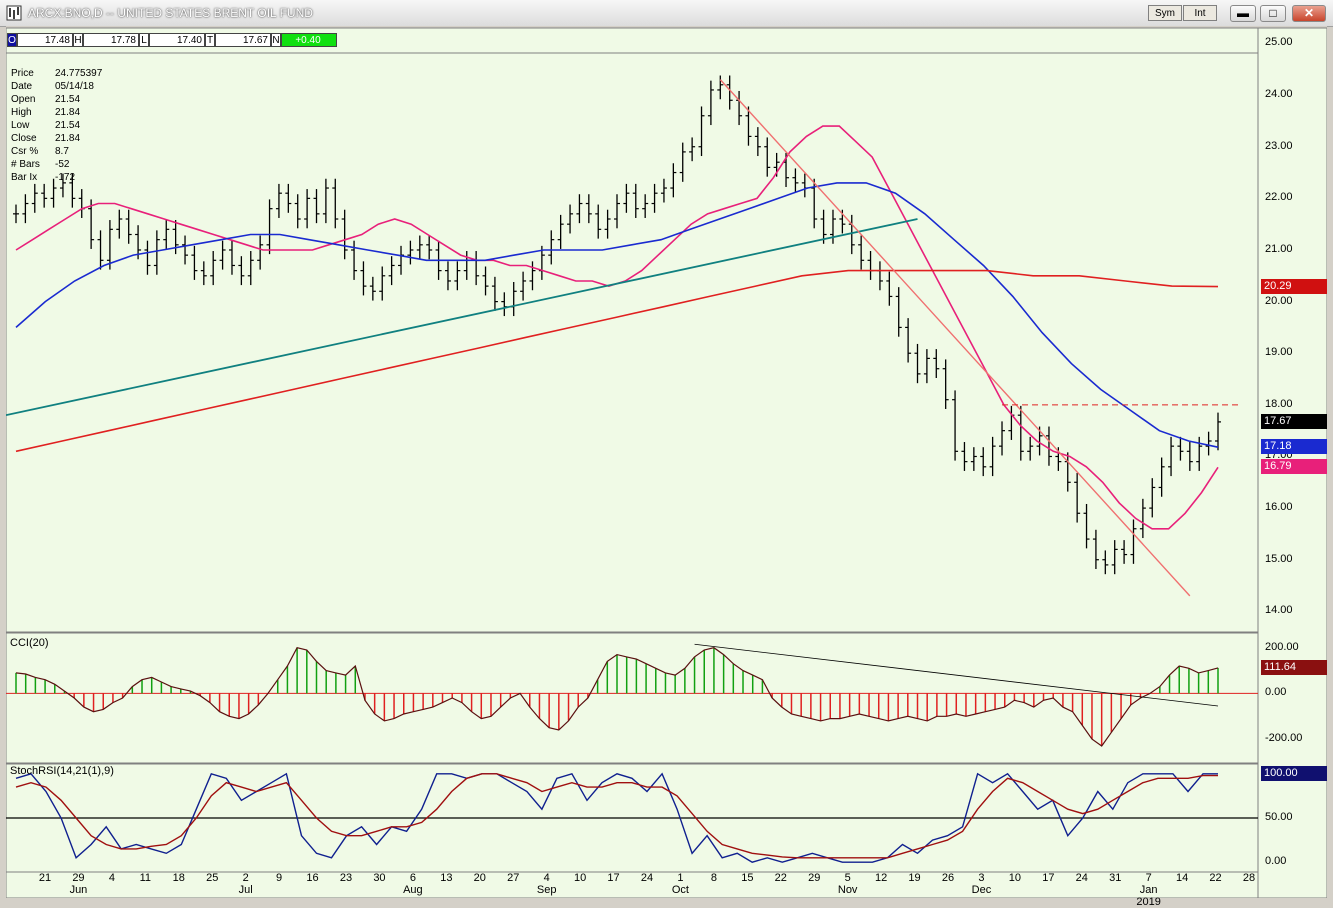 Image resolution: width=1333 pixels, height=908 pixels. Describe the element at coordinates (847, 878) in the screenshot. I see `x-axis-day-label: 5` at that location.